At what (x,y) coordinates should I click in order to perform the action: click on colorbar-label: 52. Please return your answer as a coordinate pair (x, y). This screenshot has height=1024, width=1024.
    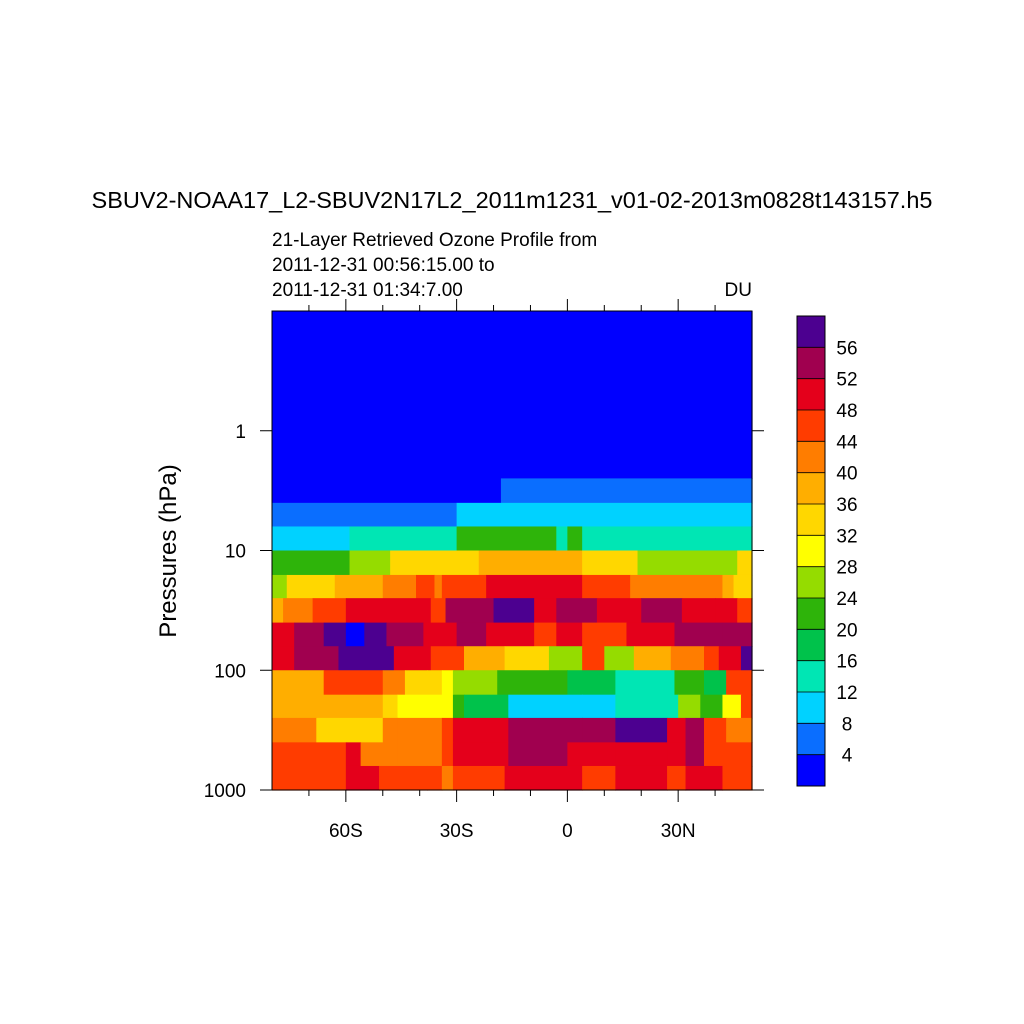
    Looking at the image, I should click on (846, 380).